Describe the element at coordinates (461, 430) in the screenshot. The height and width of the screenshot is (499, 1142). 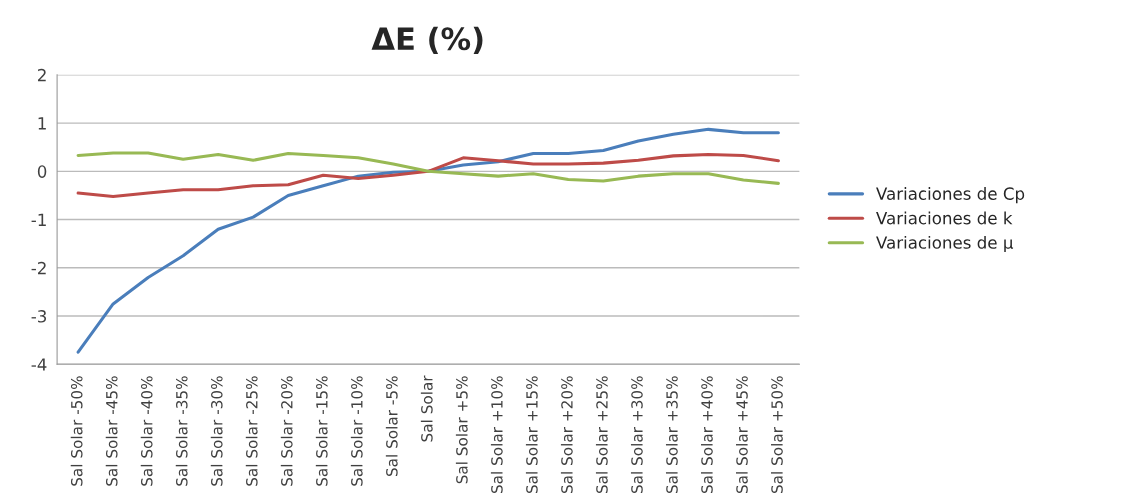
I see `x-tick-label: Sal Solar +5%` at that location.